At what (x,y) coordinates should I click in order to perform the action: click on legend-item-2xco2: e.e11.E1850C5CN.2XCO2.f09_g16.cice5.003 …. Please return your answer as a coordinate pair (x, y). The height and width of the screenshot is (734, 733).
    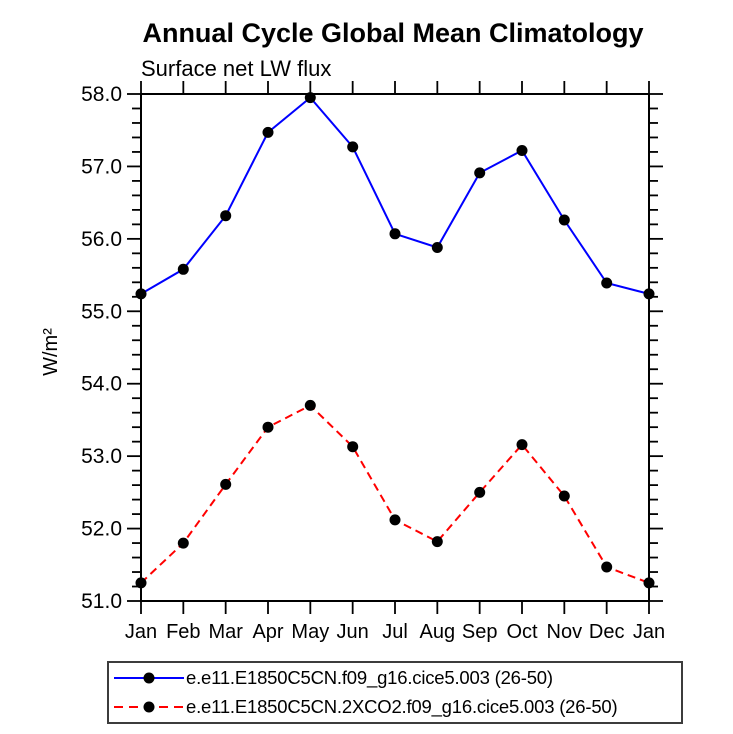
    Looking at the image, I should click on (395, 707).